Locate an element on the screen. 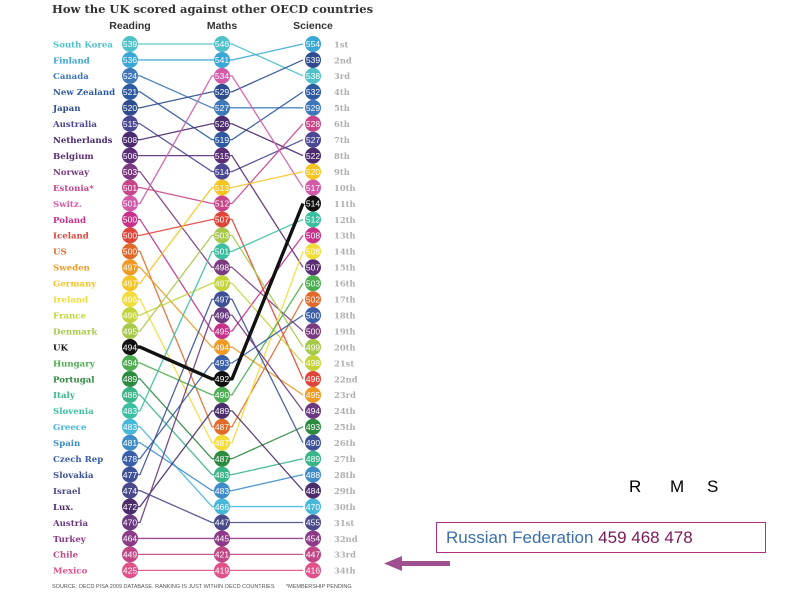  value-label-reading-iceland: 500 is located at coordinates (130, 236).